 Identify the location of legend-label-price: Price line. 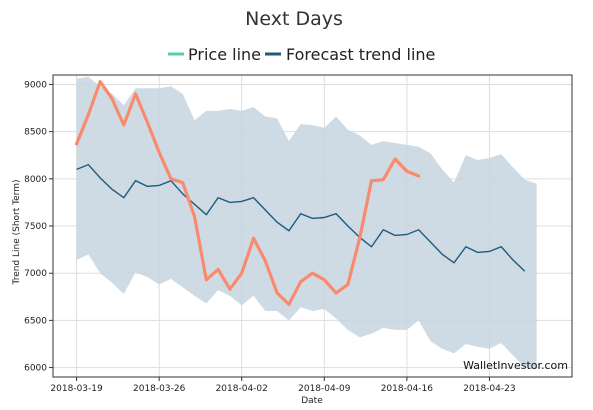
(224, 54).